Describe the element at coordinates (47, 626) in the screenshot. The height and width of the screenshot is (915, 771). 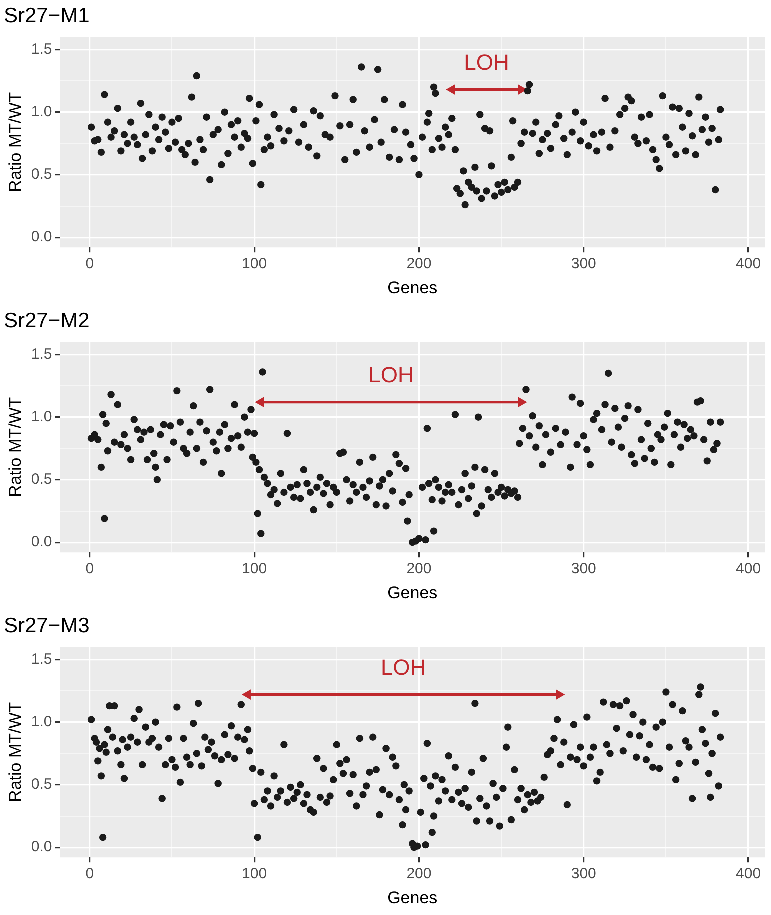
I see `chart-title: Sr27−M3` at that location.